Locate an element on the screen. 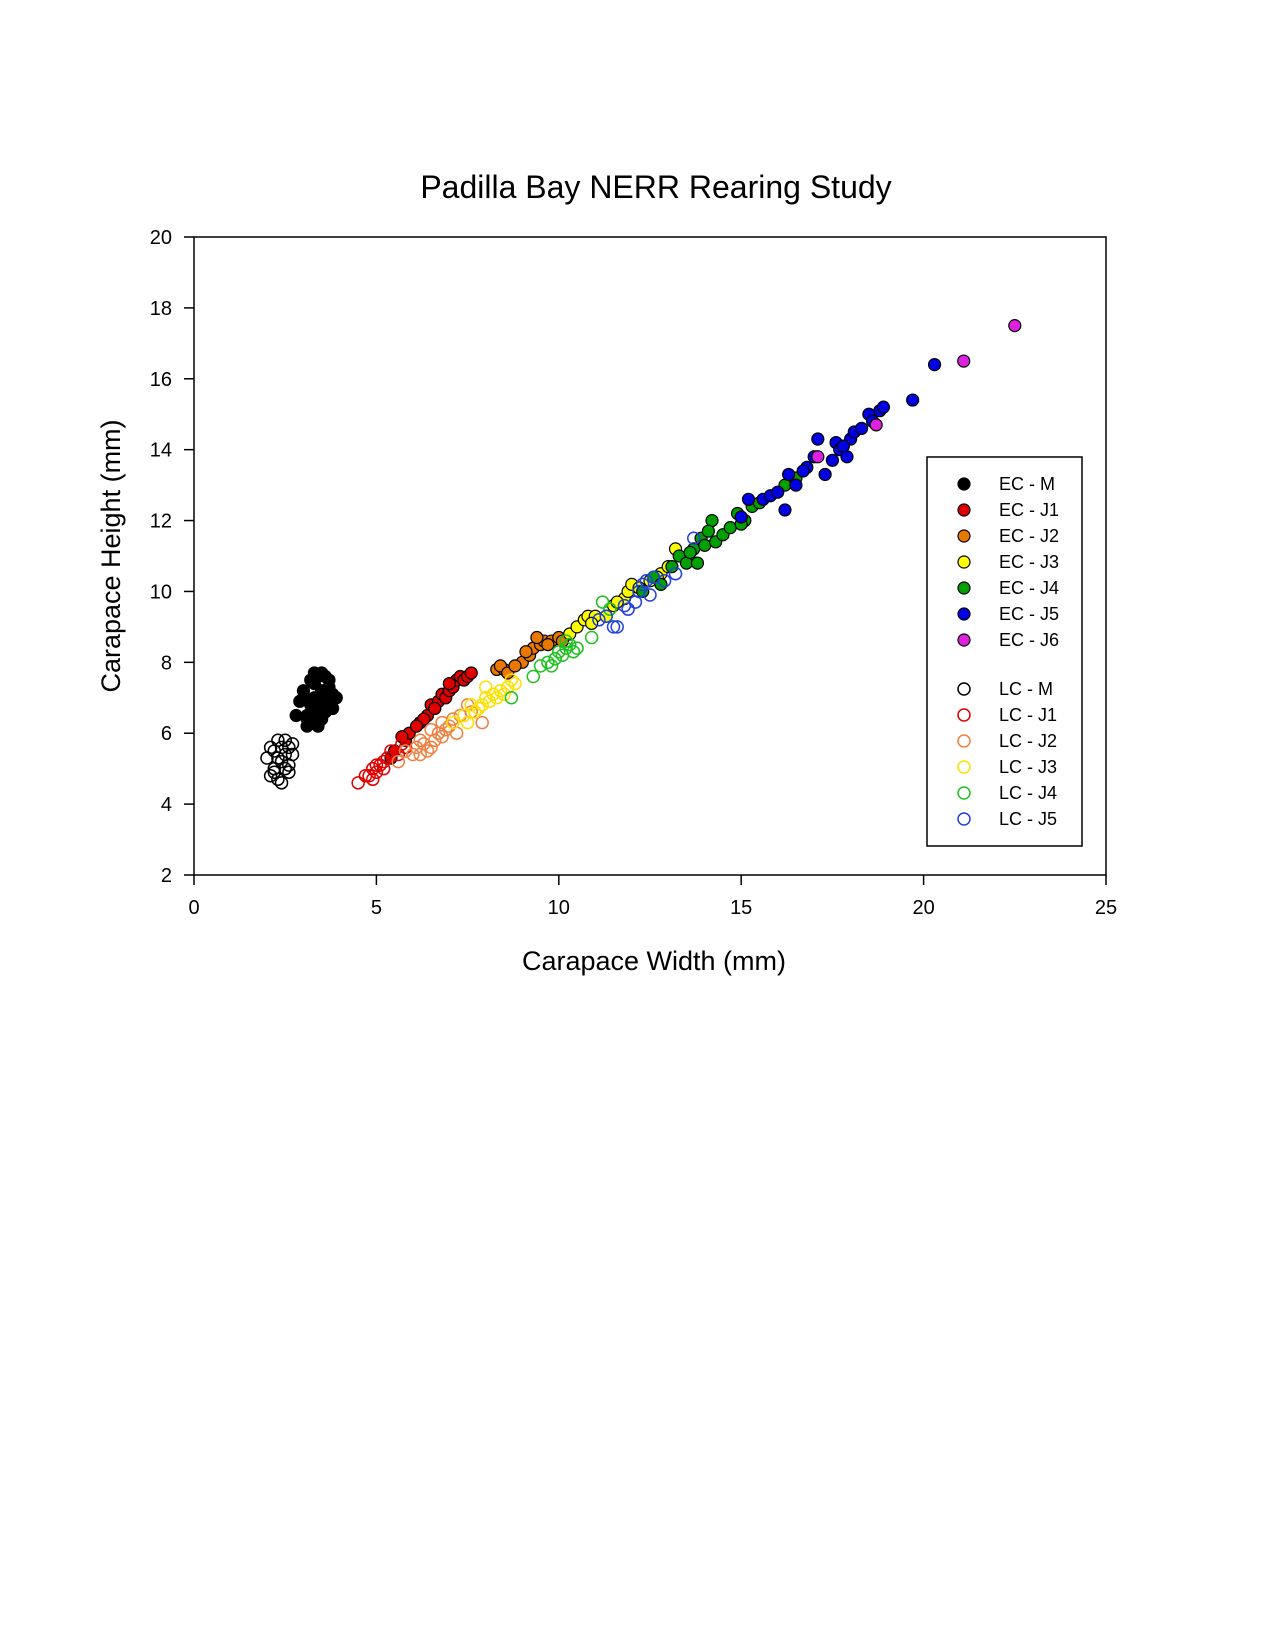 Image resolution: width=1274 pixels, height=1646 pixels. legend-marker-lc-m is located at coordinates (964, 689).